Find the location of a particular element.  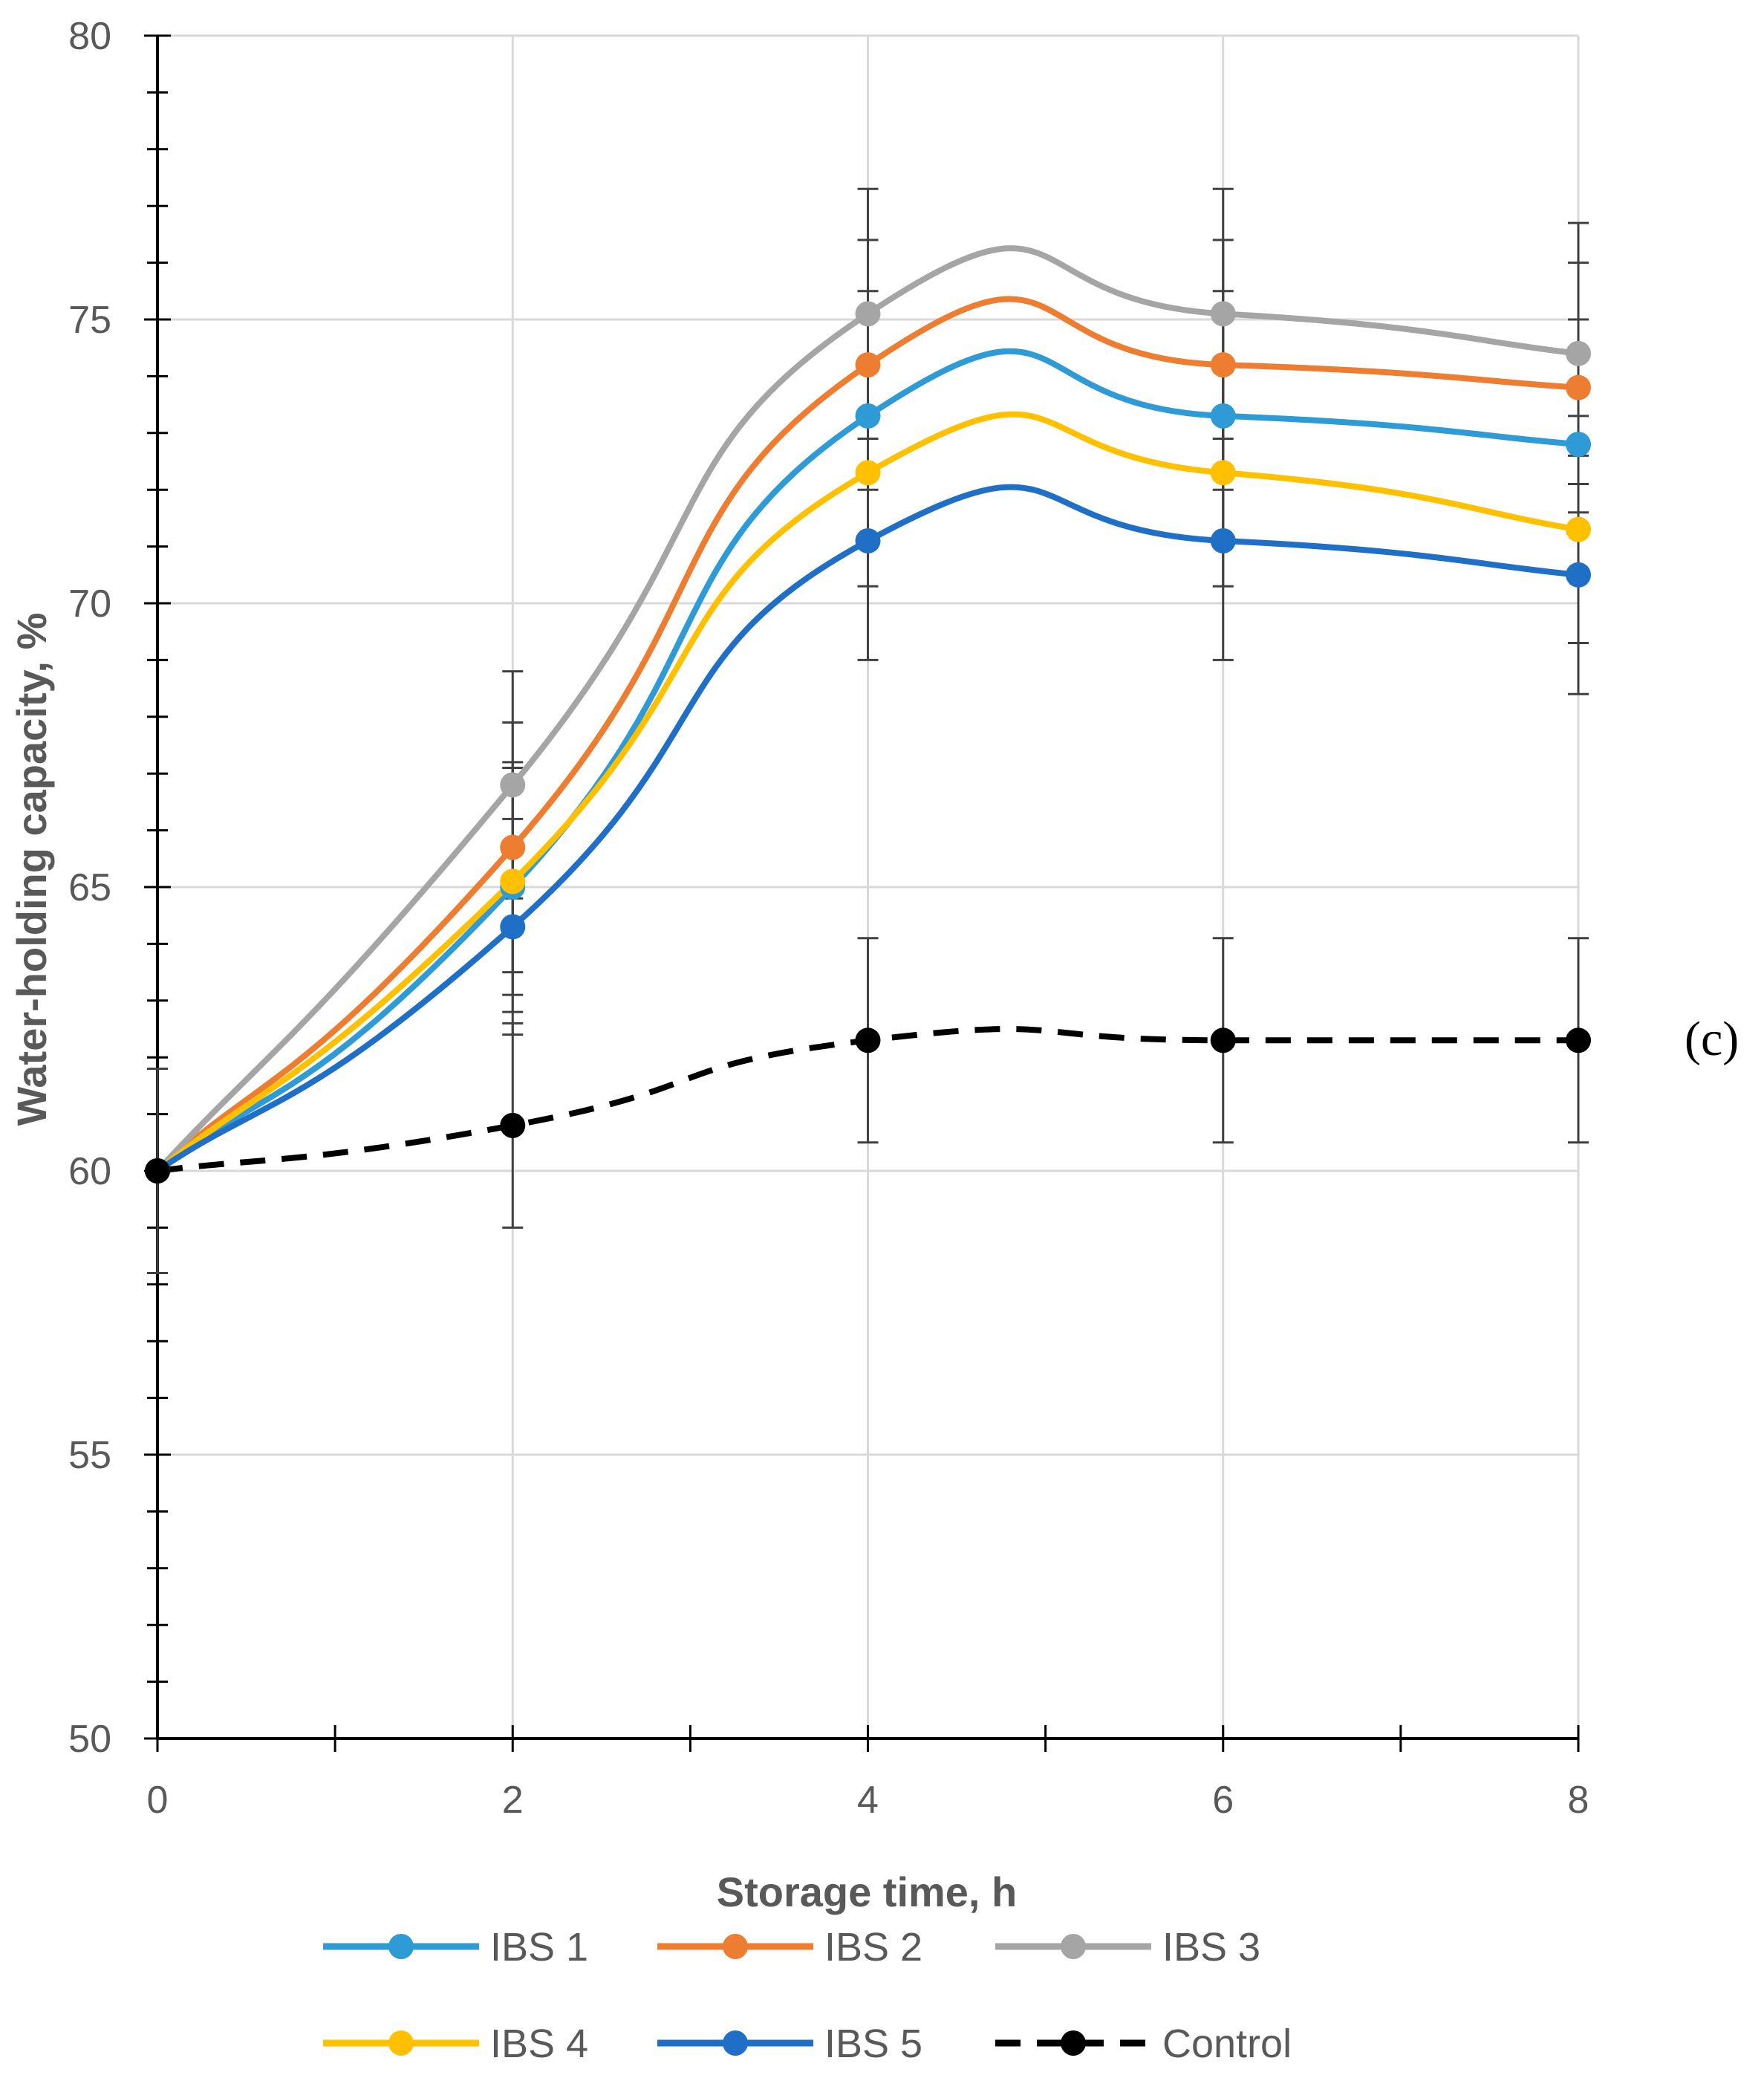

legend-label-ibs-1: IBS 1 is located at coordinates (539, 1947).